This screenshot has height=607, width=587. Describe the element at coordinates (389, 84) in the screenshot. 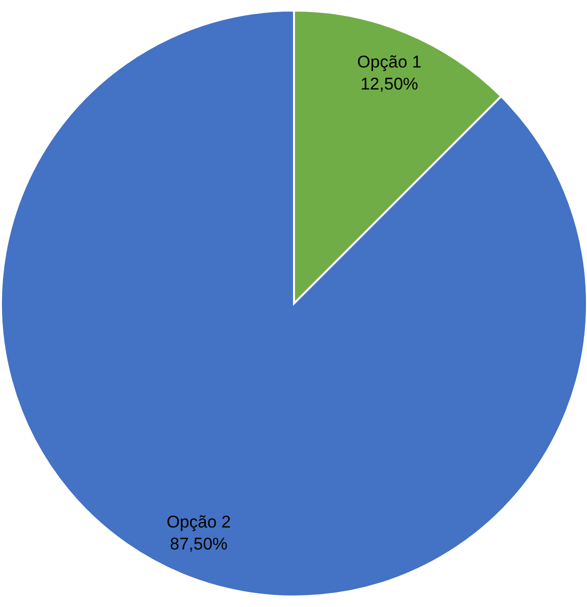

I see `data-label: 12,50%` at that location.